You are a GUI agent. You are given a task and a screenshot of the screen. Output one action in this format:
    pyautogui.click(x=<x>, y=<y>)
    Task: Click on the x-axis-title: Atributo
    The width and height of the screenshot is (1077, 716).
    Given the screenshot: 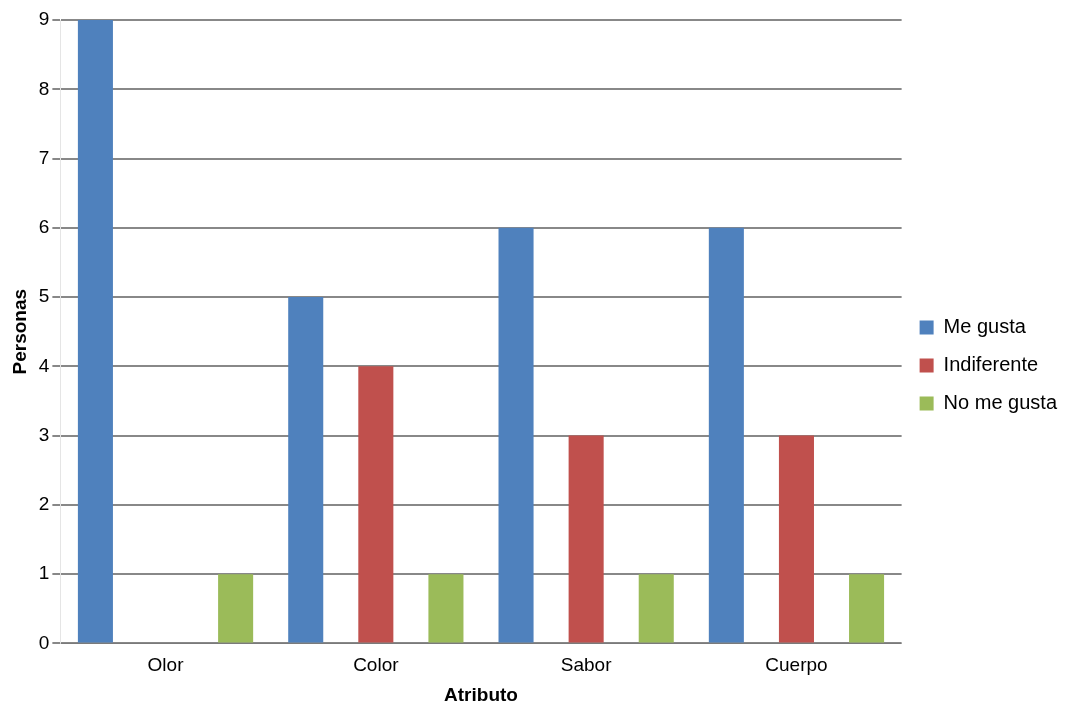 What is the action you would take?
    pyautogui.click(x=481, y=694)
    